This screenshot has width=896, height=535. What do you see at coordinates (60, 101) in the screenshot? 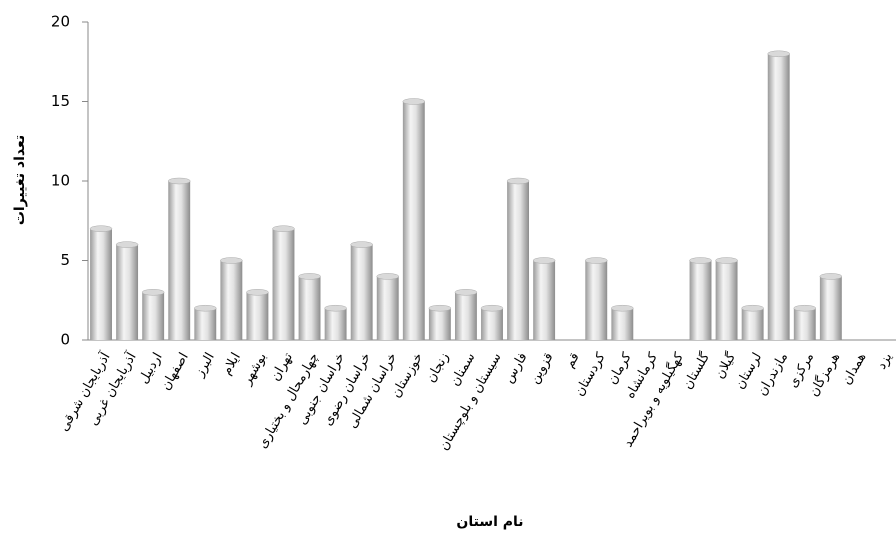
I see `y-tick-label: 15` at bounding box center [60, 101].